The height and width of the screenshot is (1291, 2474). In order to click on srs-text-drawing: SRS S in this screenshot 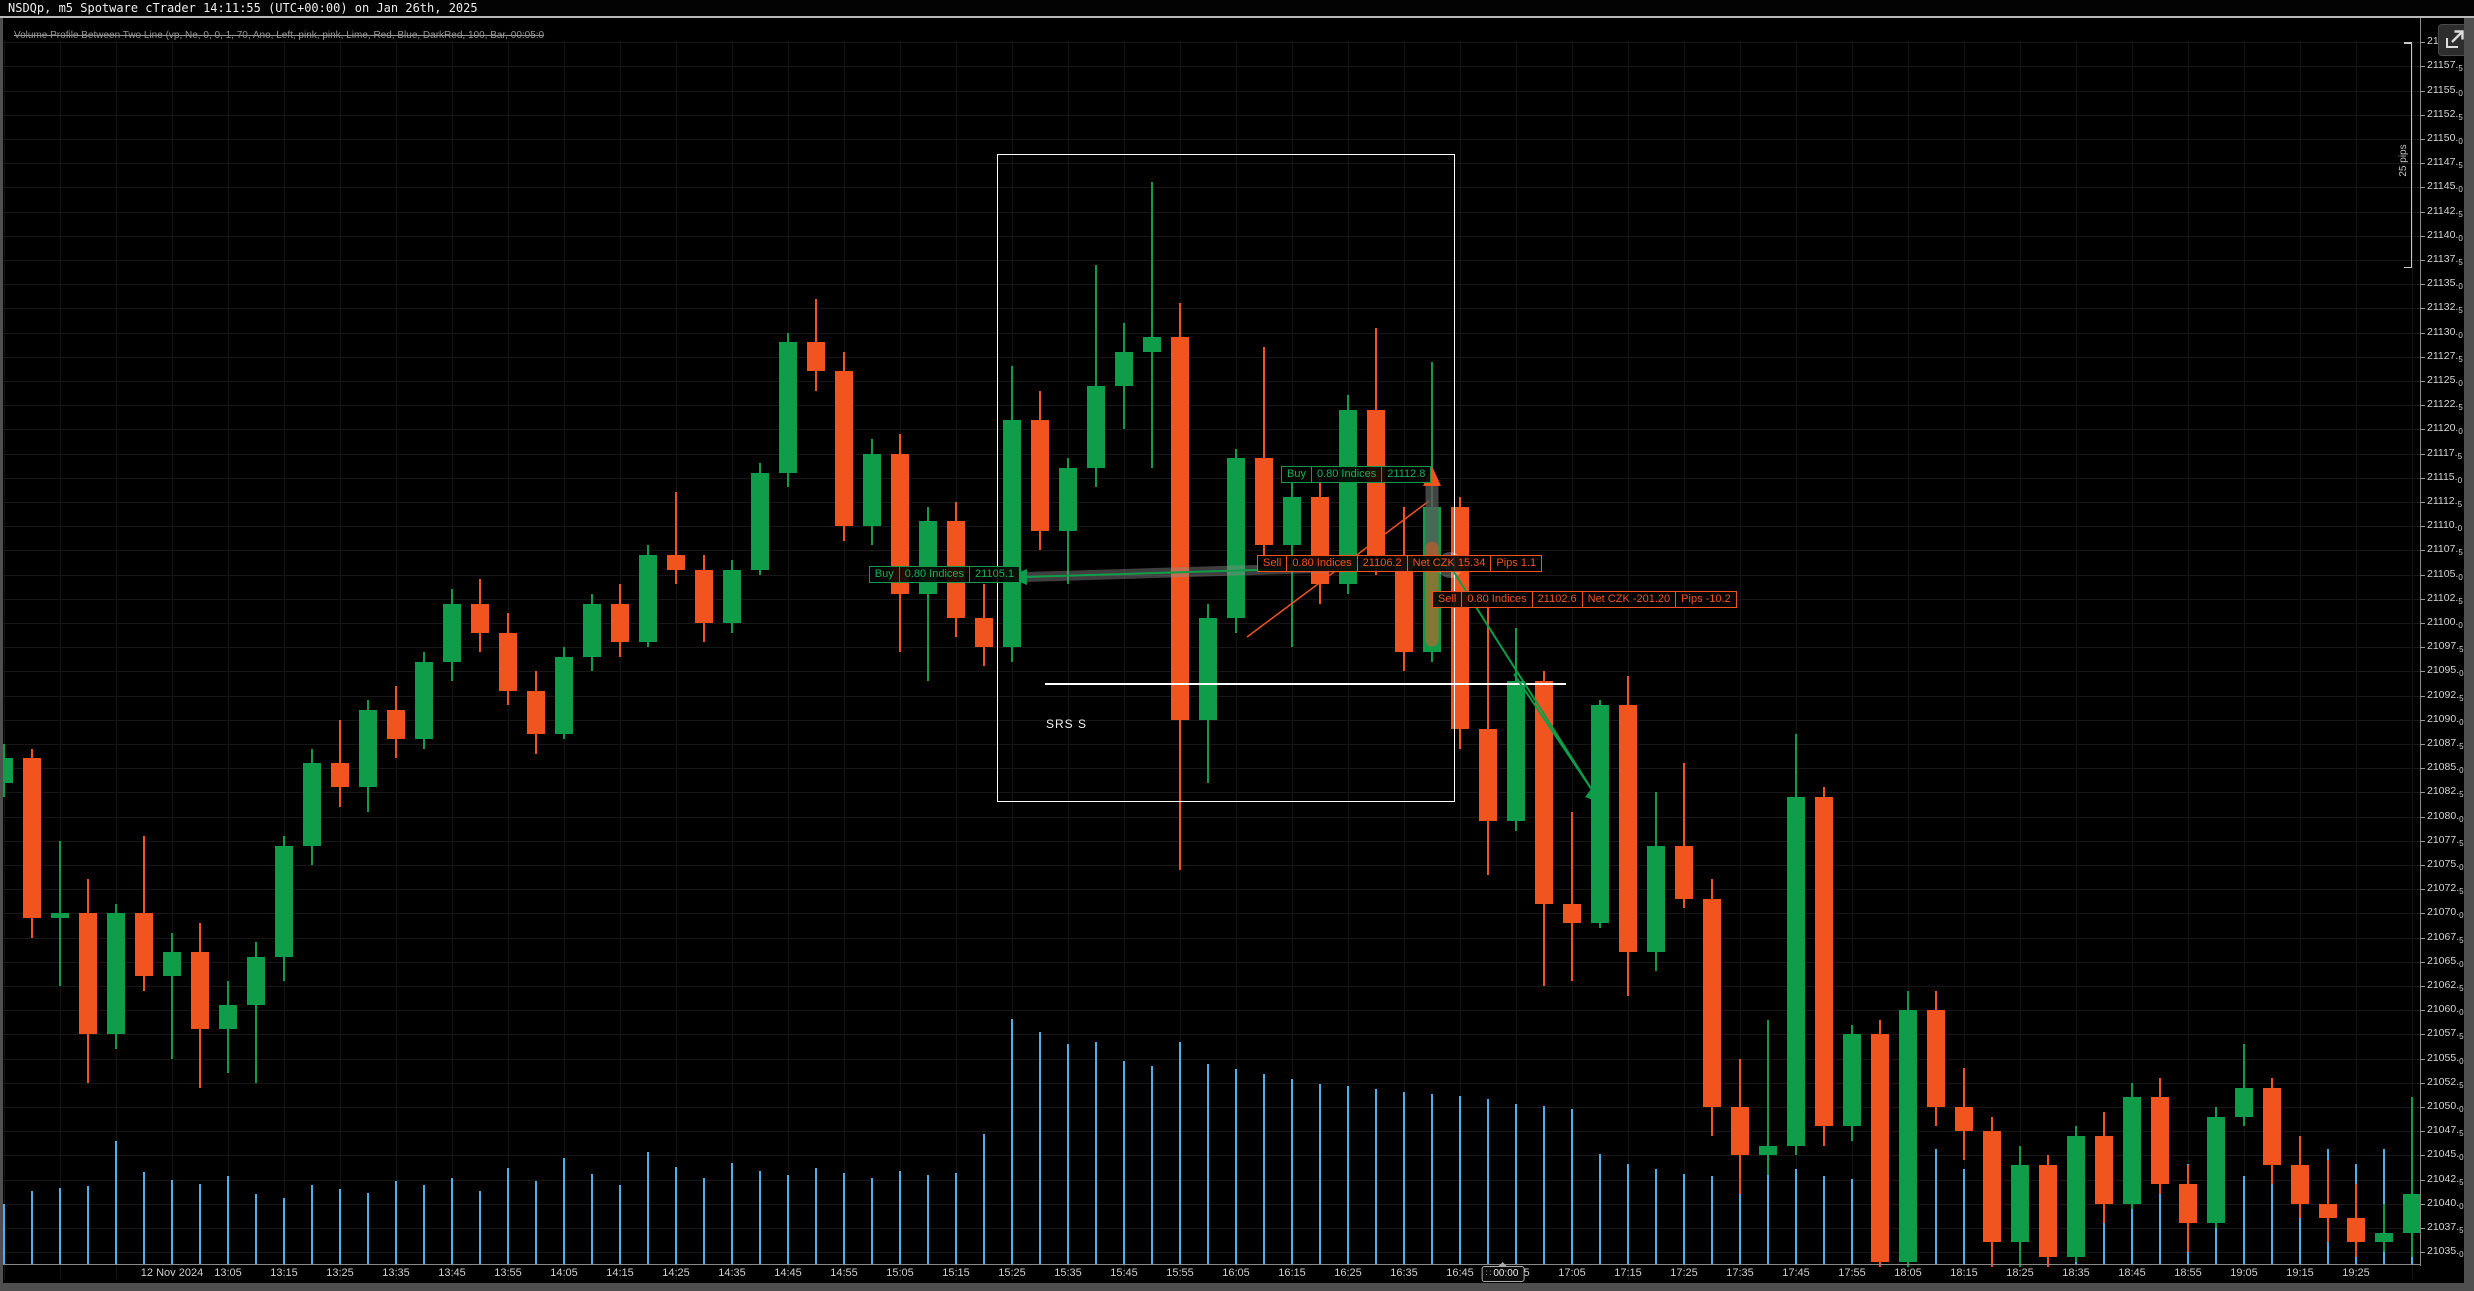, I will do `click(1067, 724)`.